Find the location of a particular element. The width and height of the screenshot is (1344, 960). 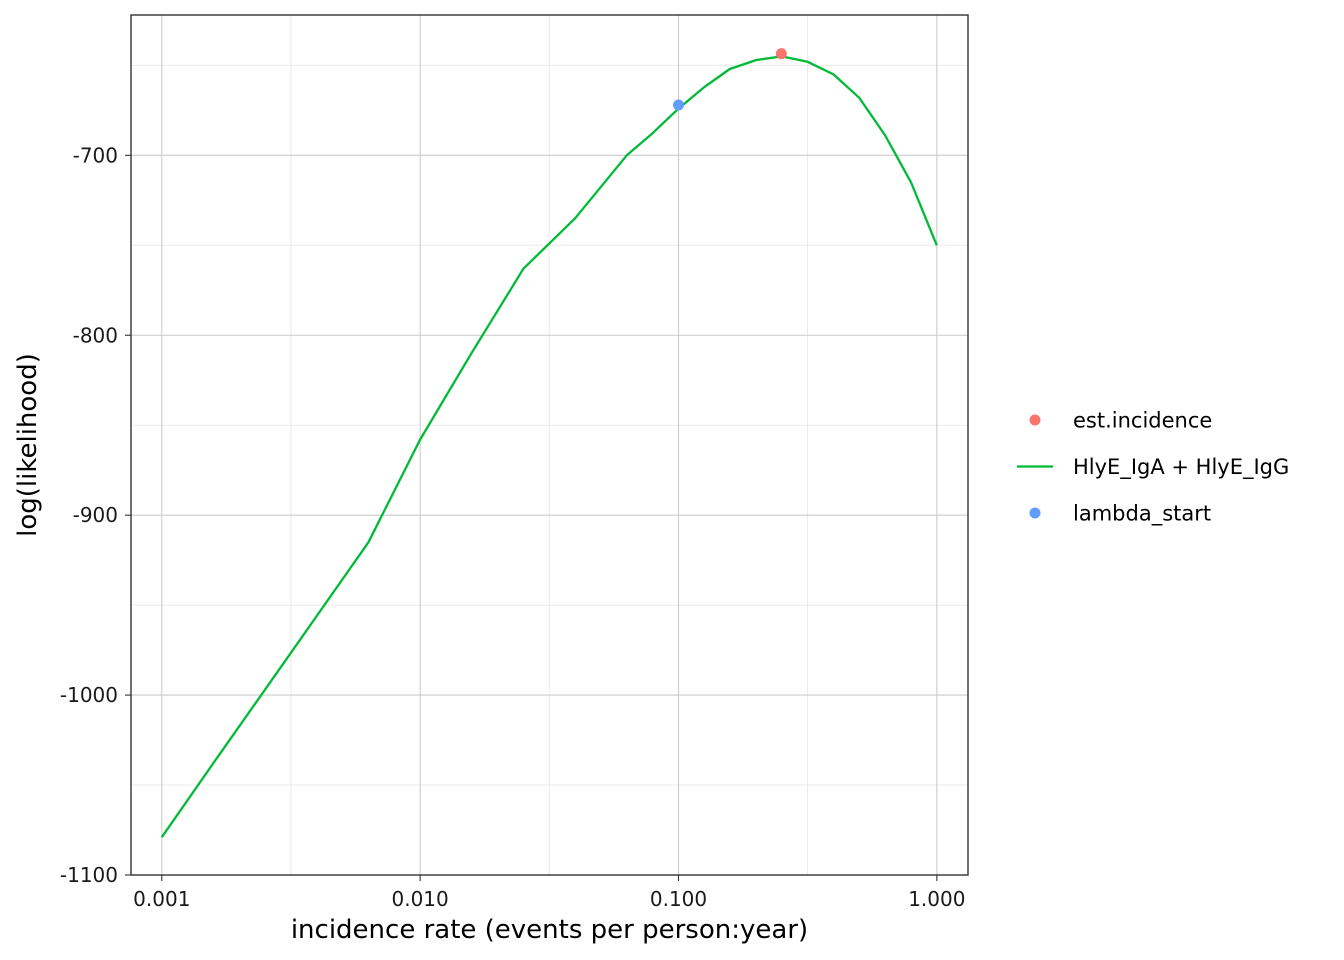

x-axis: 0.001 0.010 0.100 1.000 is located at coordinates (549, 893).